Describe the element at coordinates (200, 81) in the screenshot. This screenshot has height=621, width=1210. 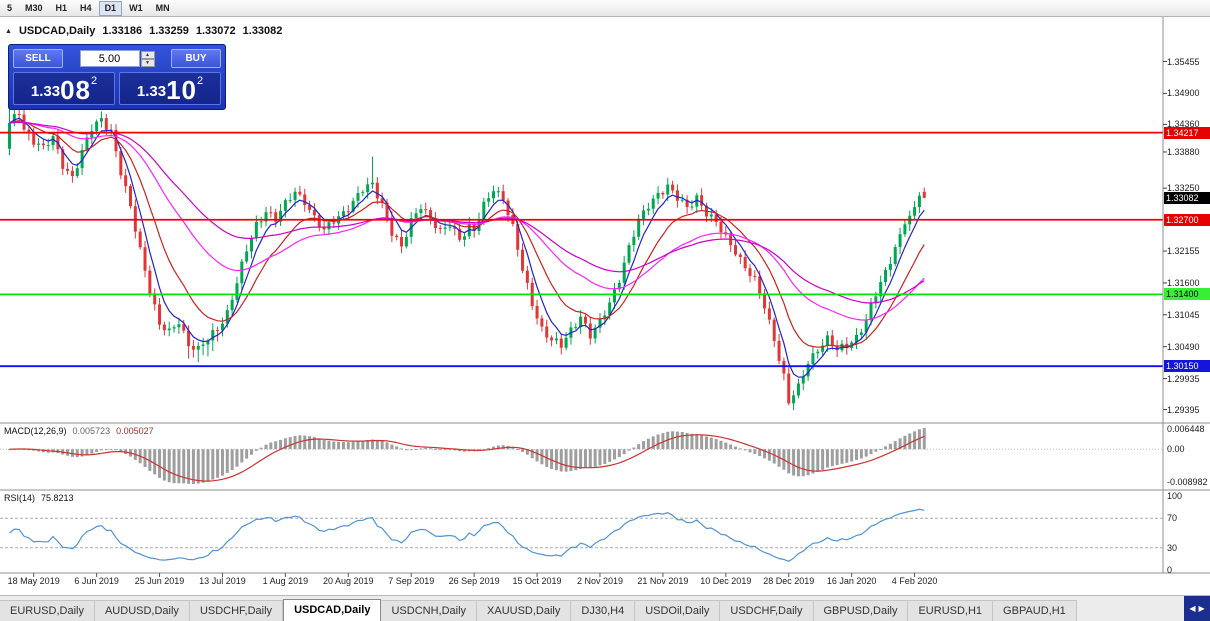
I see `buy-price-sup: 2` at that location.